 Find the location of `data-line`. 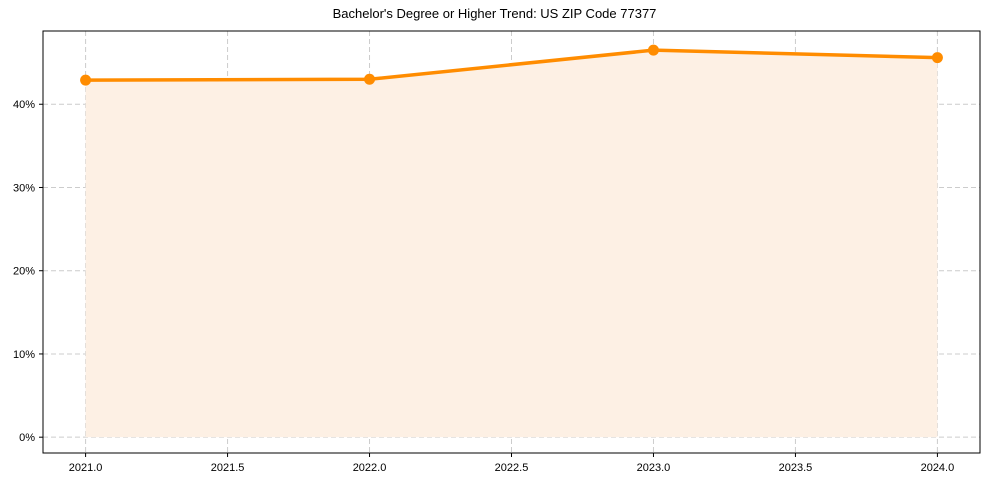

data-line is located at coordinates (511, 65).